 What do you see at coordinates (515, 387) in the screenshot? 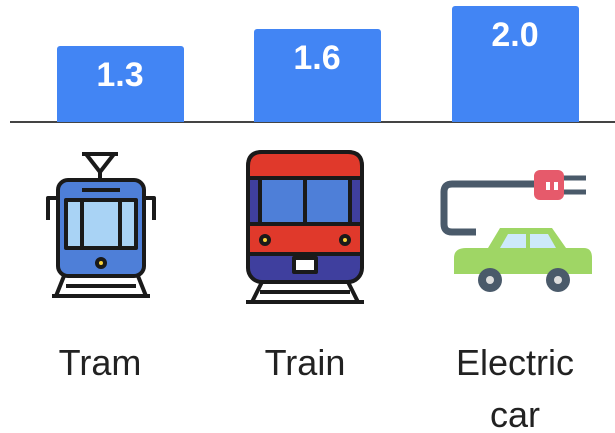
I see `category-label: Electric car` at bounding box center [515, 387].